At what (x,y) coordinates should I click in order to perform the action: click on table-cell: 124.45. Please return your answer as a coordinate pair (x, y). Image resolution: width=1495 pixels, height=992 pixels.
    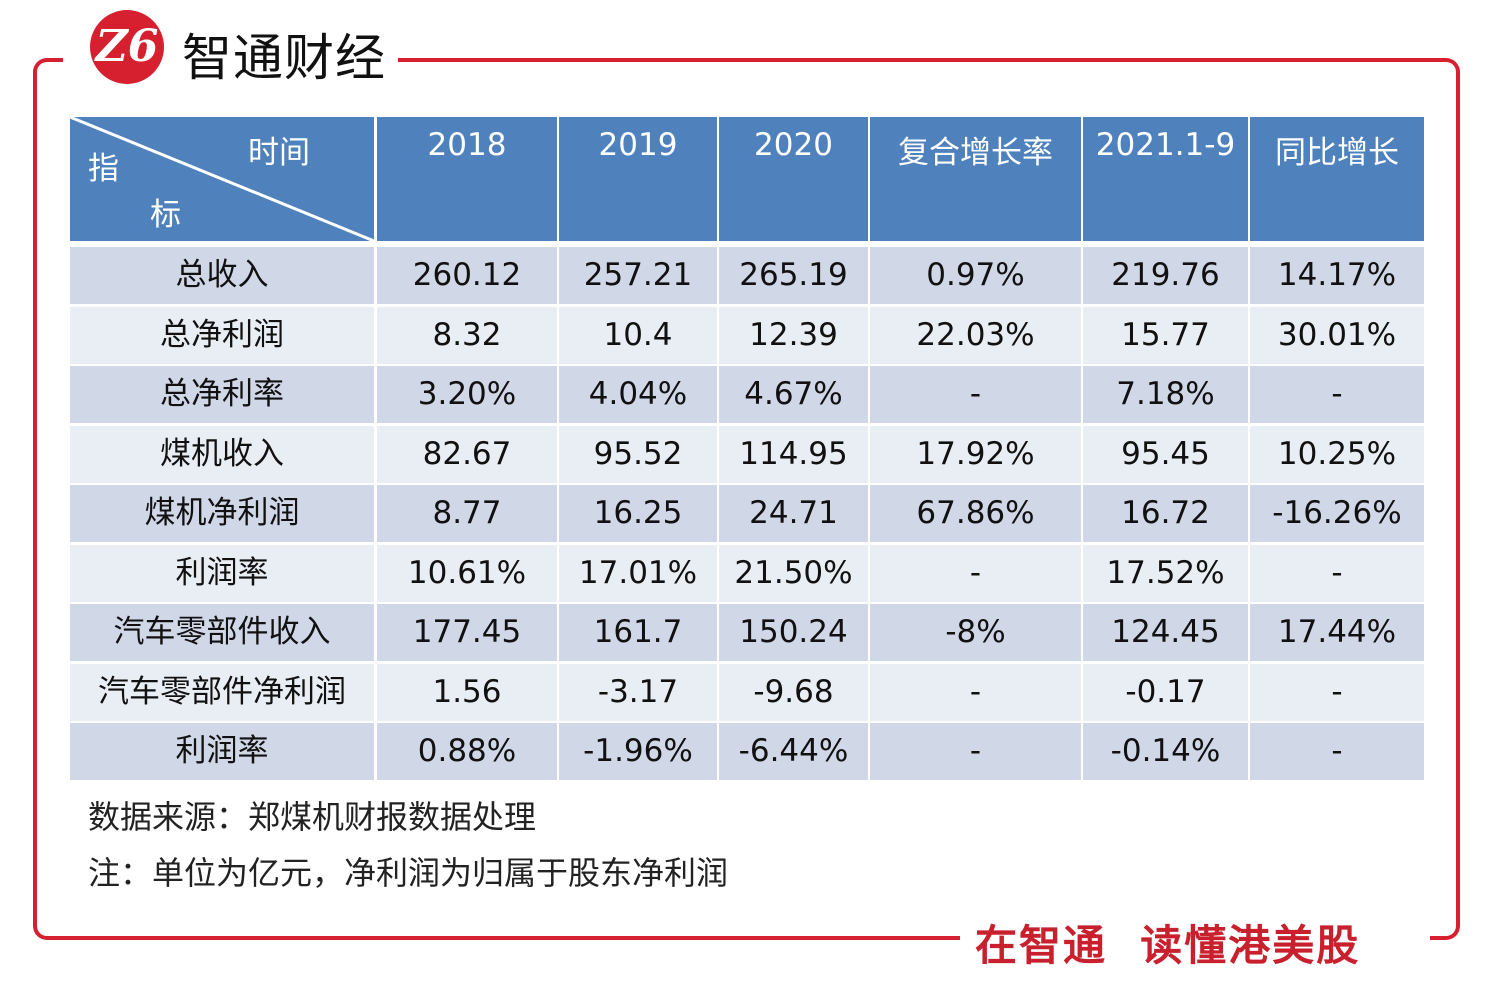
    Looking at the image, I should click on (1165, 632).